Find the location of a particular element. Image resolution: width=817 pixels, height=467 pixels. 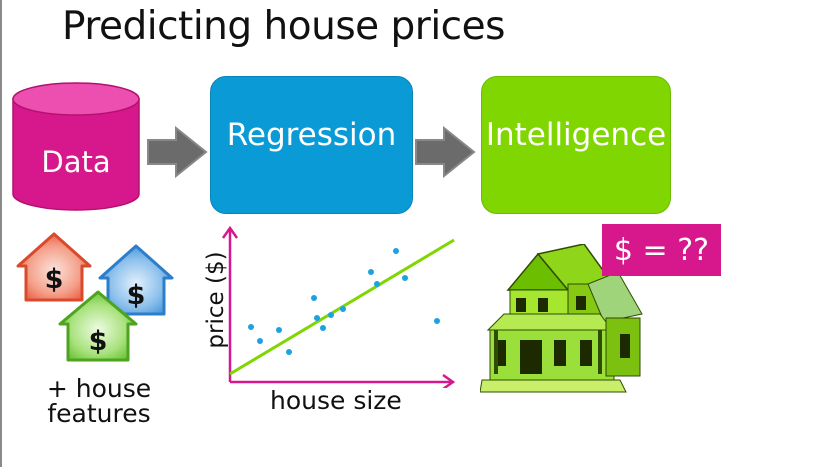

y-axis-arrow-icon is located at coordinates (230, 232).